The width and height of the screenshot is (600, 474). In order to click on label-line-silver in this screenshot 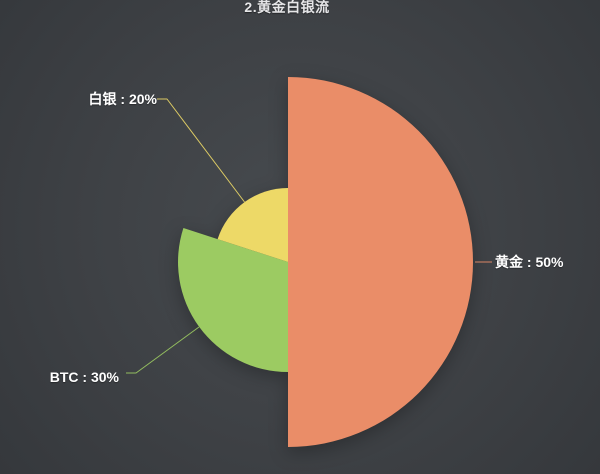, I will do `click(201, 150)`.